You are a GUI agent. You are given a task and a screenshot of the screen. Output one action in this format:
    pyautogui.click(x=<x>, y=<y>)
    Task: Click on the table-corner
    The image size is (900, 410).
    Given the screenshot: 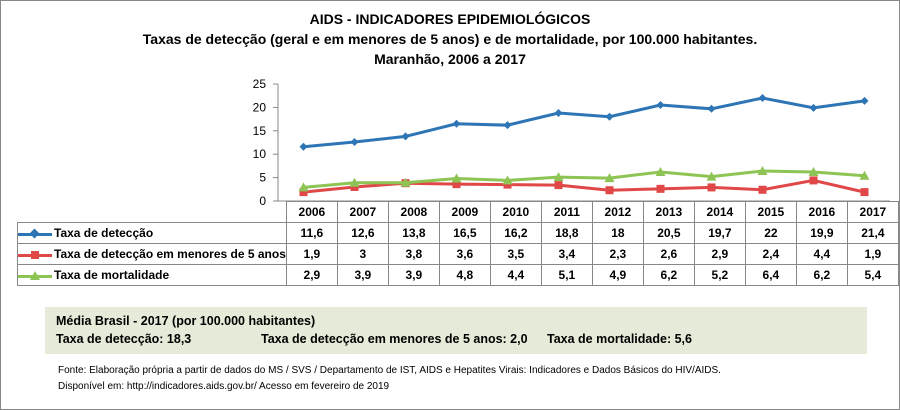 What is the action you would take?
    pyautogui.click(x=152, y=212)
    